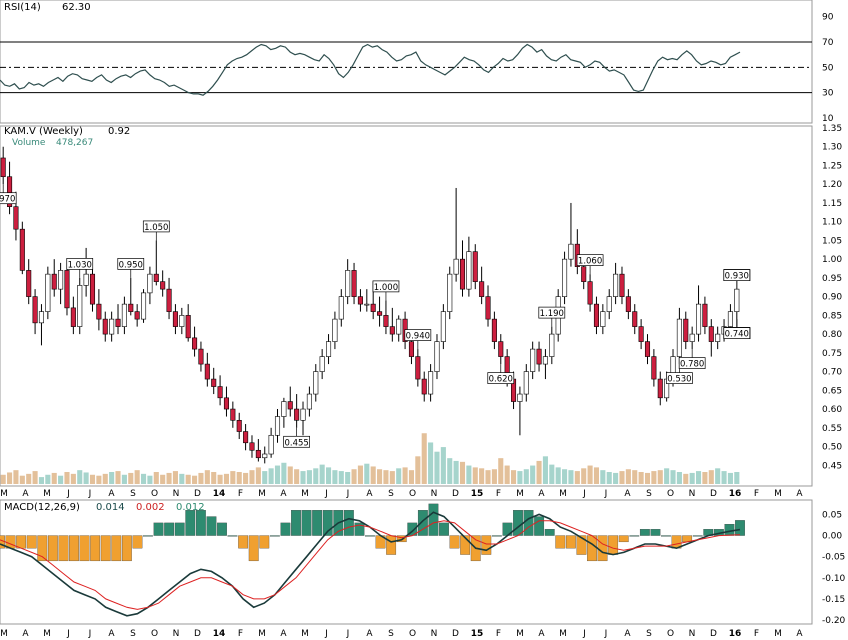 The width and height of the screenshot is (848, 640). What do you see at coordinates (832, 223) in the screenshot?
I see `price-tick-label: 1.10` at bounding box center [832, 223].